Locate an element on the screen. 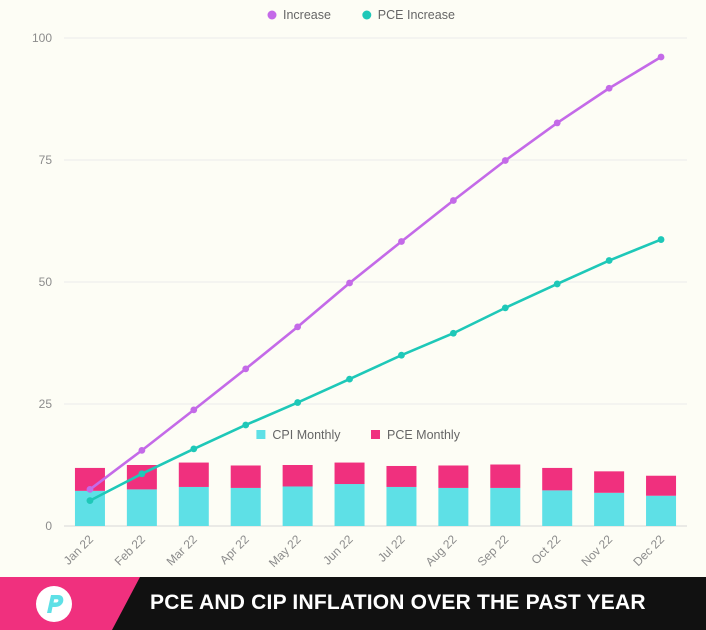  y-tick-label: 100 is located at coordinates (42, 38).